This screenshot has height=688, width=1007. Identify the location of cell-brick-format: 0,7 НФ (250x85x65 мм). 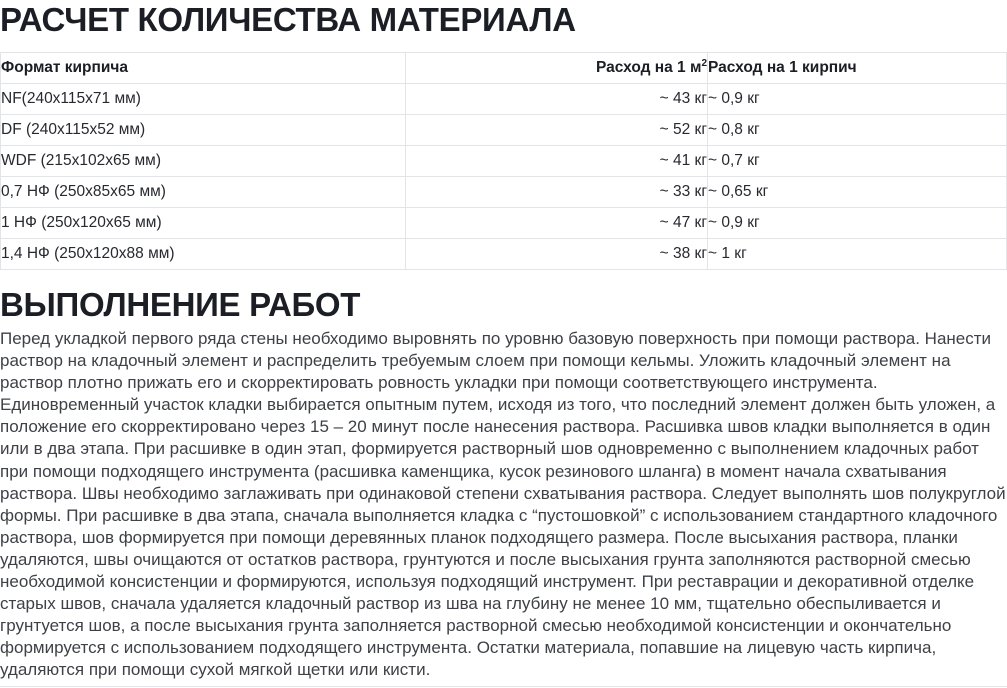
(203, 192).